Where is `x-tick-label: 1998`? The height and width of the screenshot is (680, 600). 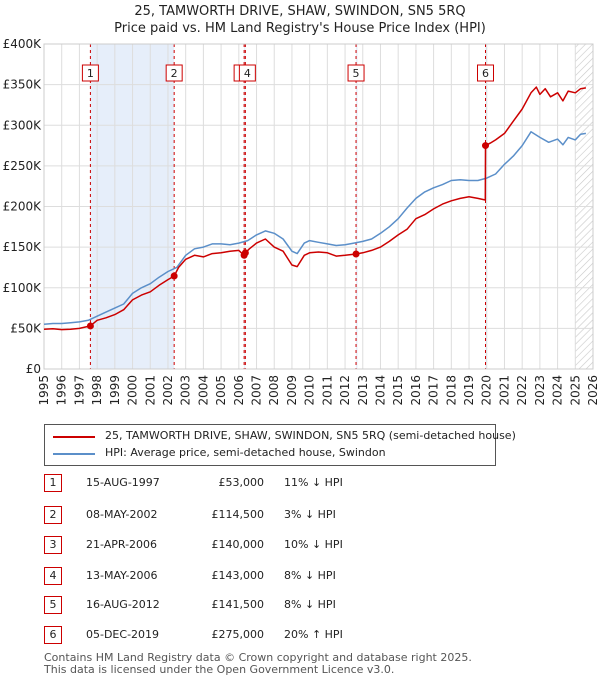
x-tick-label: 1998 is located at coordinates (97, 390).